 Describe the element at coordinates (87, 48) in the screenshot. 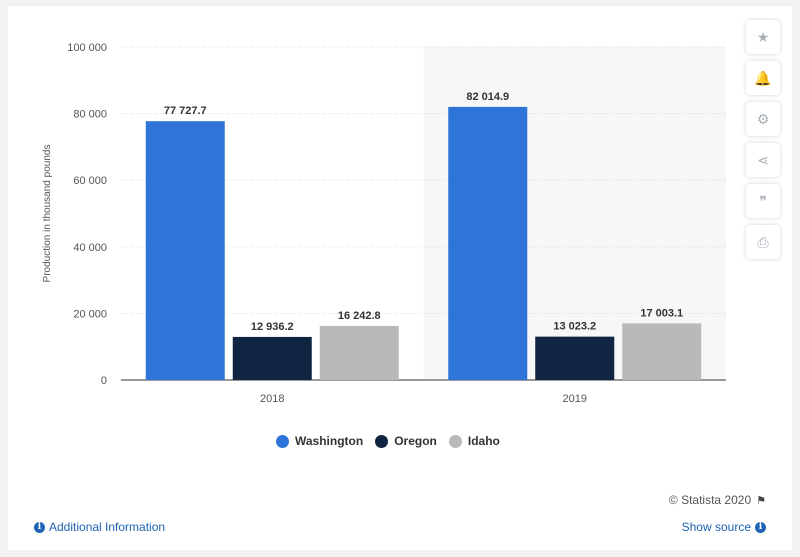

I see `y-tick-label: 100 000` at that location.